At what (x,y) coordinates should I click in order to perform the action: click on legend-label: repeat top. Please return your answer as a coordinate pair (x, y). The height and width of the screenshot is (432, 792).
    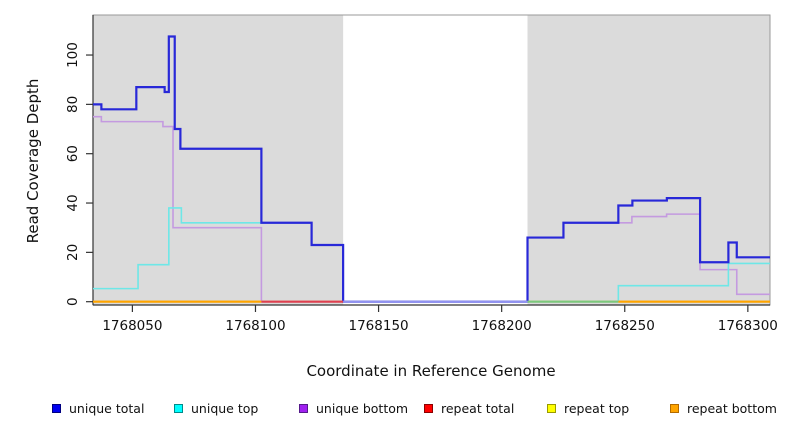
    Looking at the image, I should click on (597, 408).